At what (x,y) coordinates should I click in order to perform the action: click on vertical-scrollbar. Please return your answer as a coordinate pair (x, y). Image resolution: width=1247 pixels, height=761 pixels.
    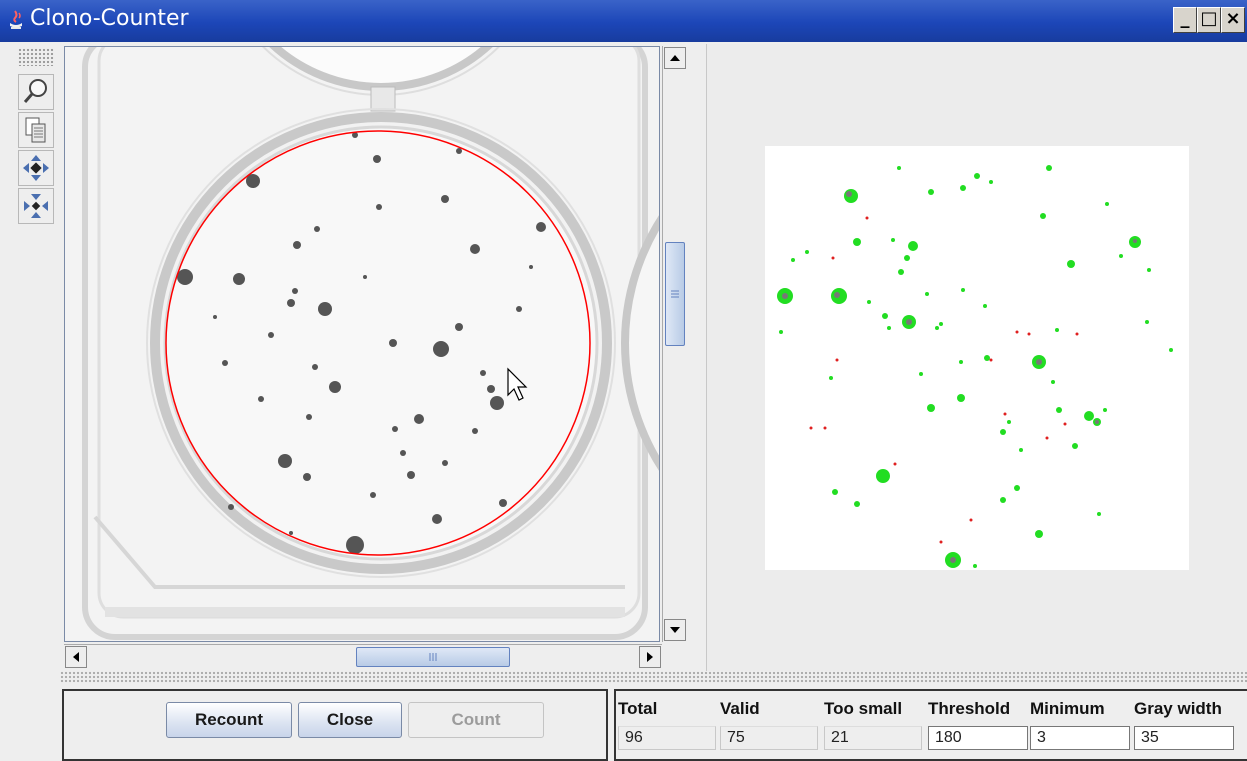
    Looking at the image, I should click on (674, 344).